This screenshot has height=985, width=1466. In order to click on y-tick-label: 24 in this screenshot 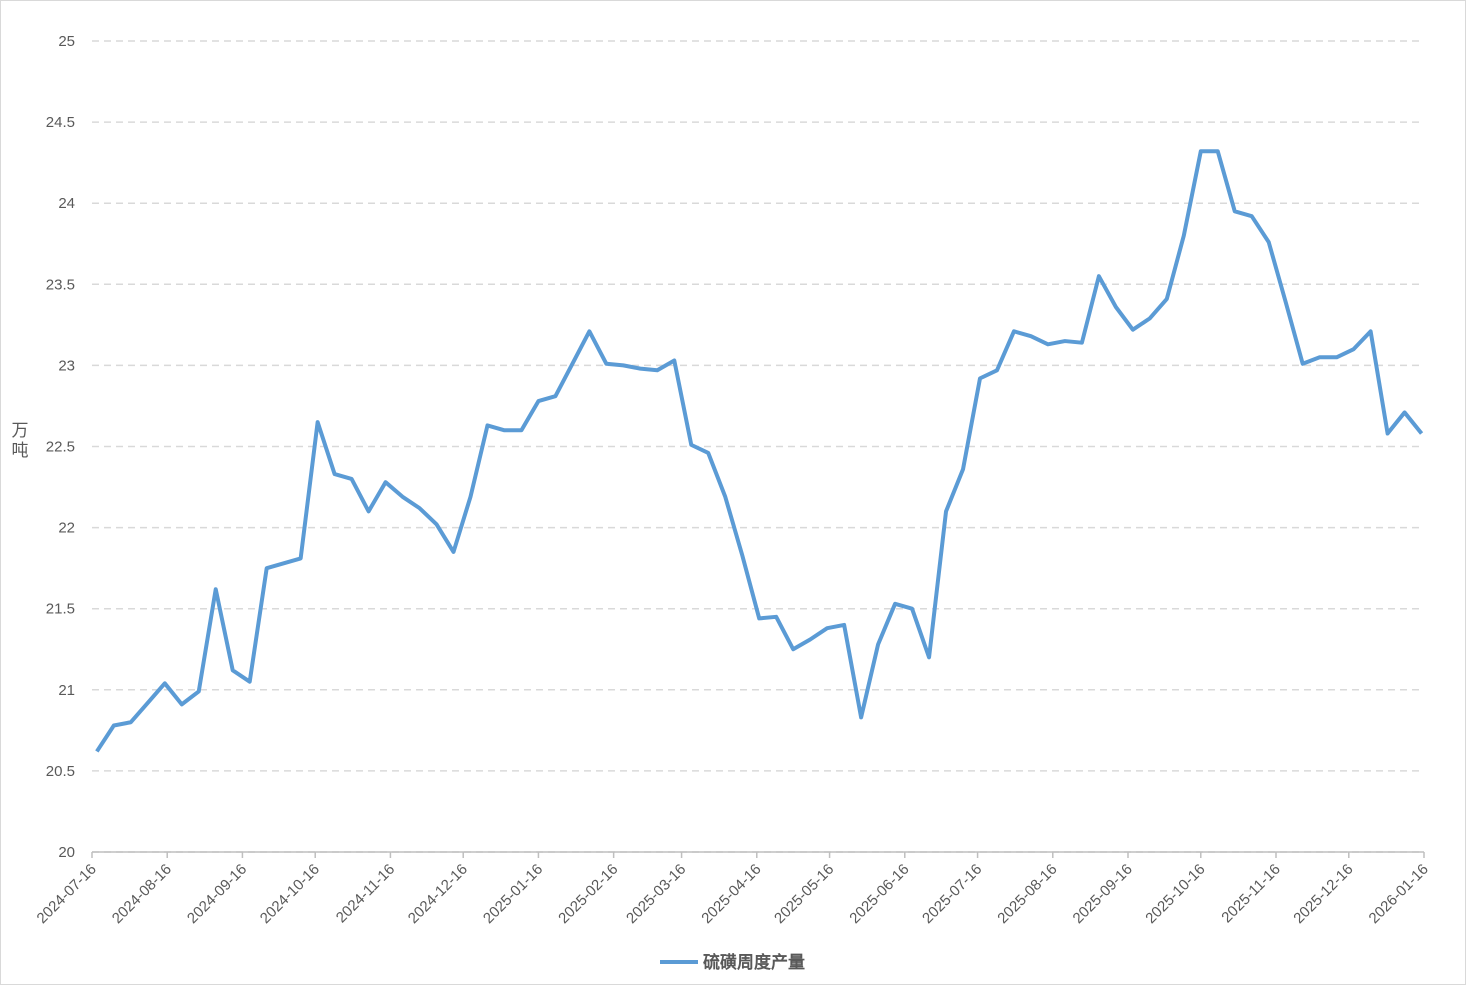, I will do `click(66, 203)`.